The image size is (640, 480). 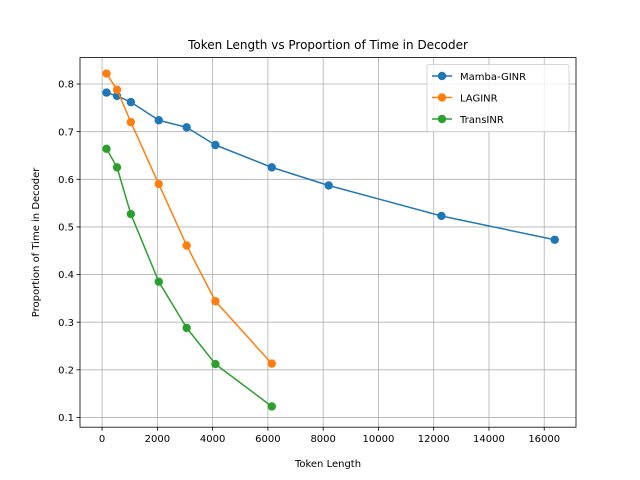 I want to click on x-tick-label: 4000, so click(x=212, y=439).